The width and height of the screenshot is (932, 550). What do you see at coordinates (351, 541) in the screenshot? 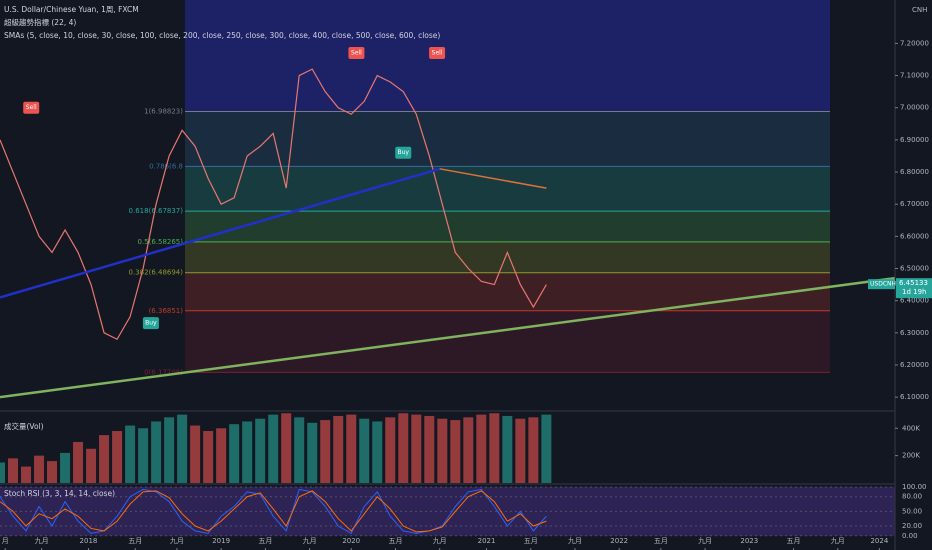
I see `x-tick-label: 2020` at bounding box center [351, 541].